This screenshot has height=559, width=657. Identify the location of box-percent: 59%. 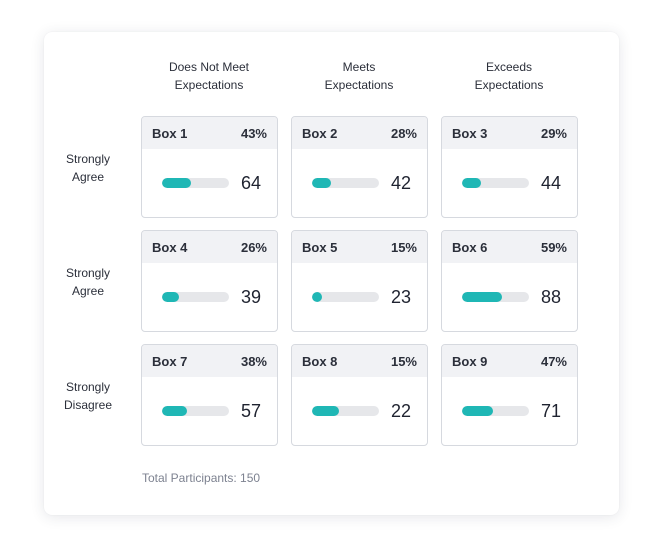
(553, 247).